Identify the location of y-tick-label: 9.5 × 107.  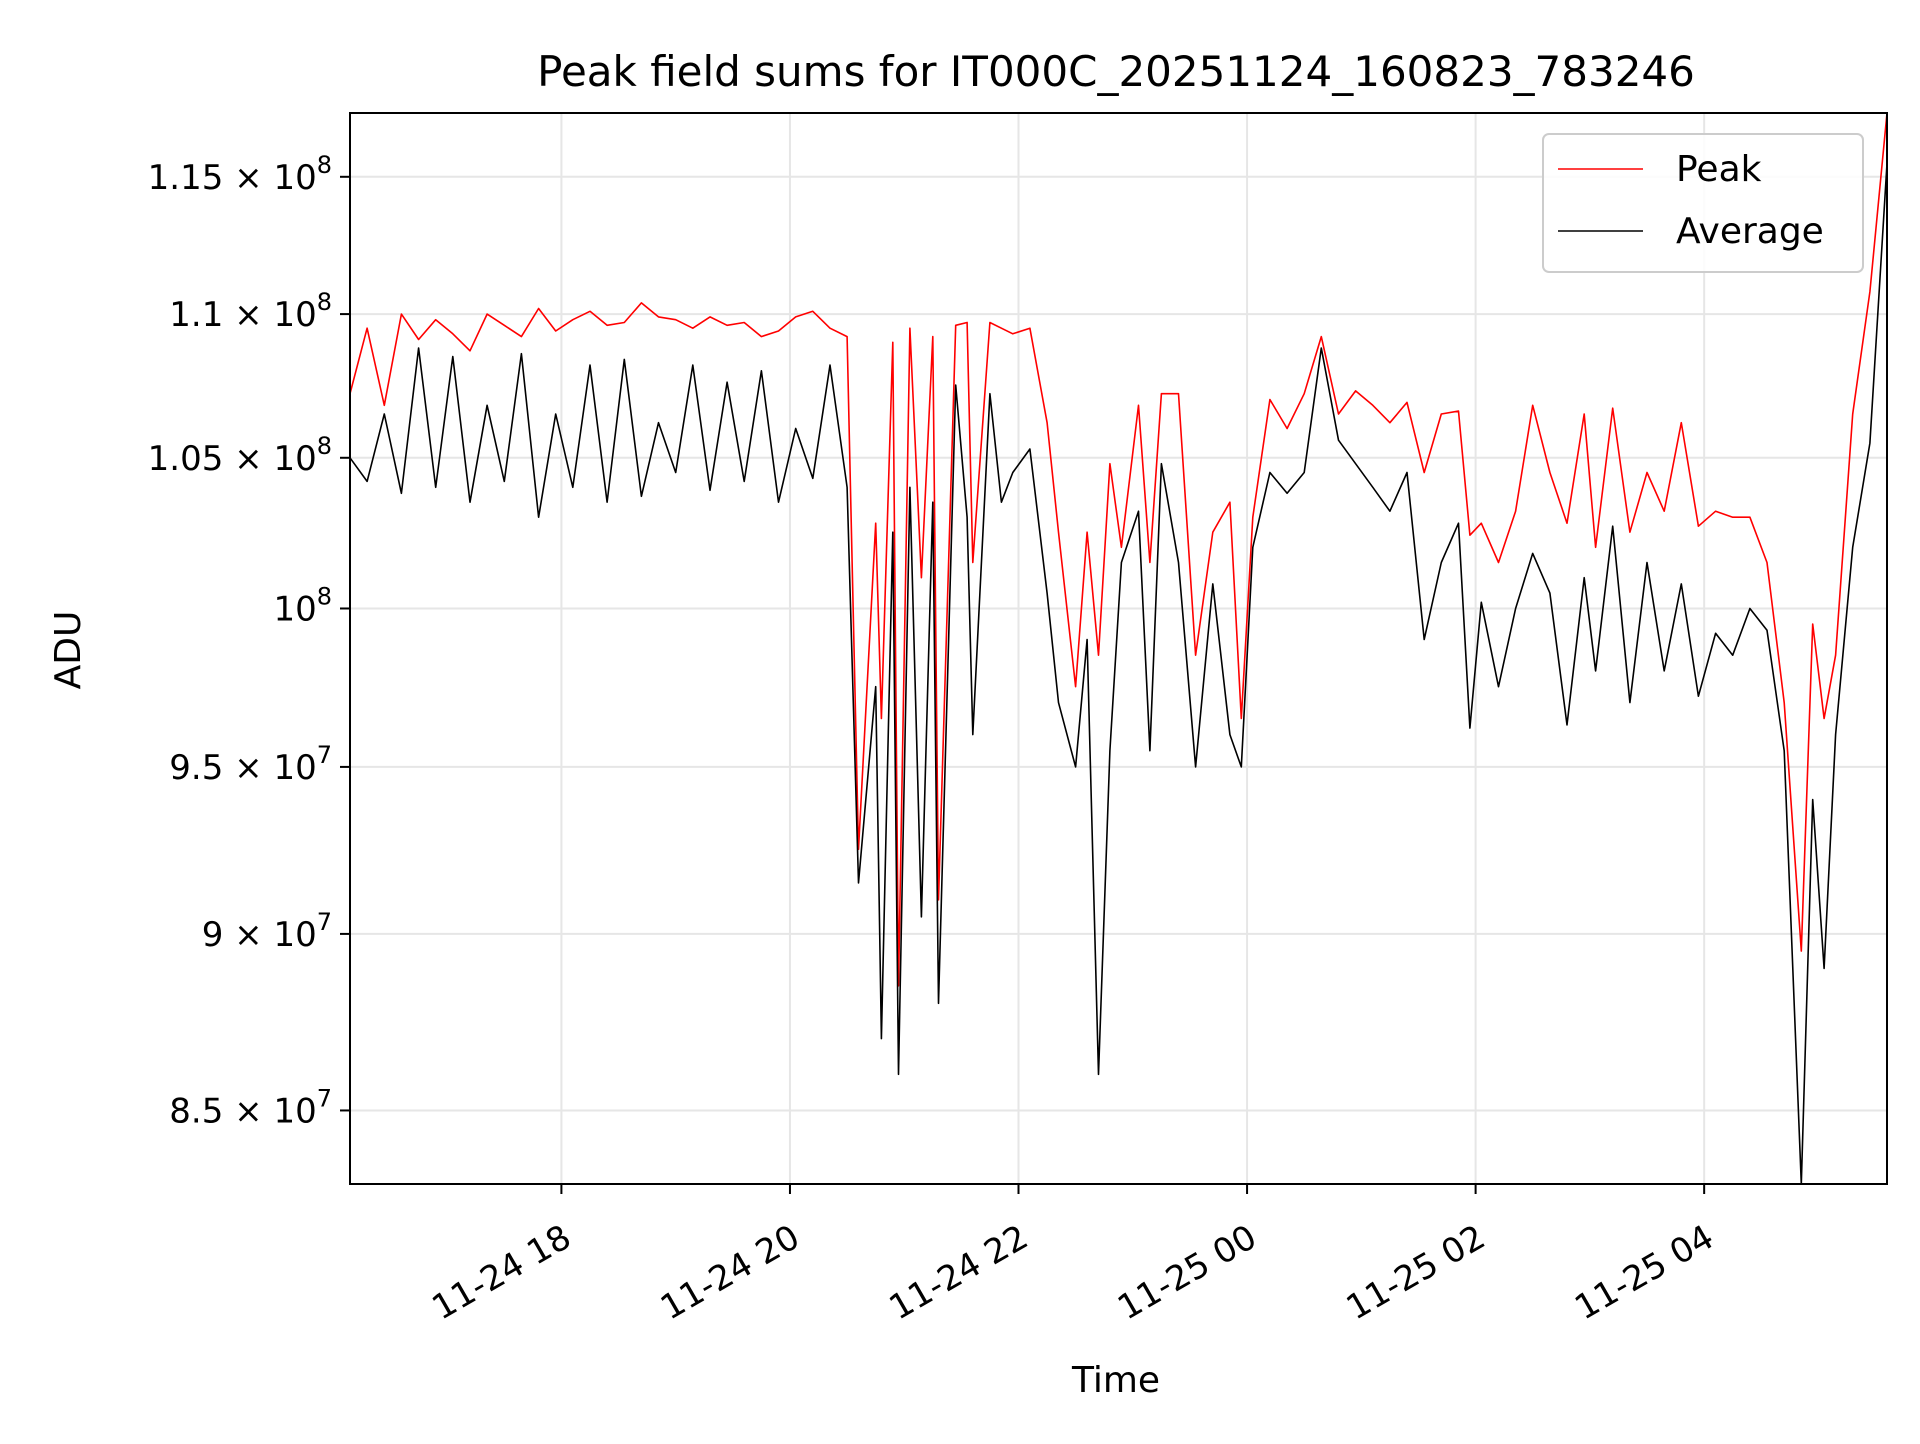
(250, 764).